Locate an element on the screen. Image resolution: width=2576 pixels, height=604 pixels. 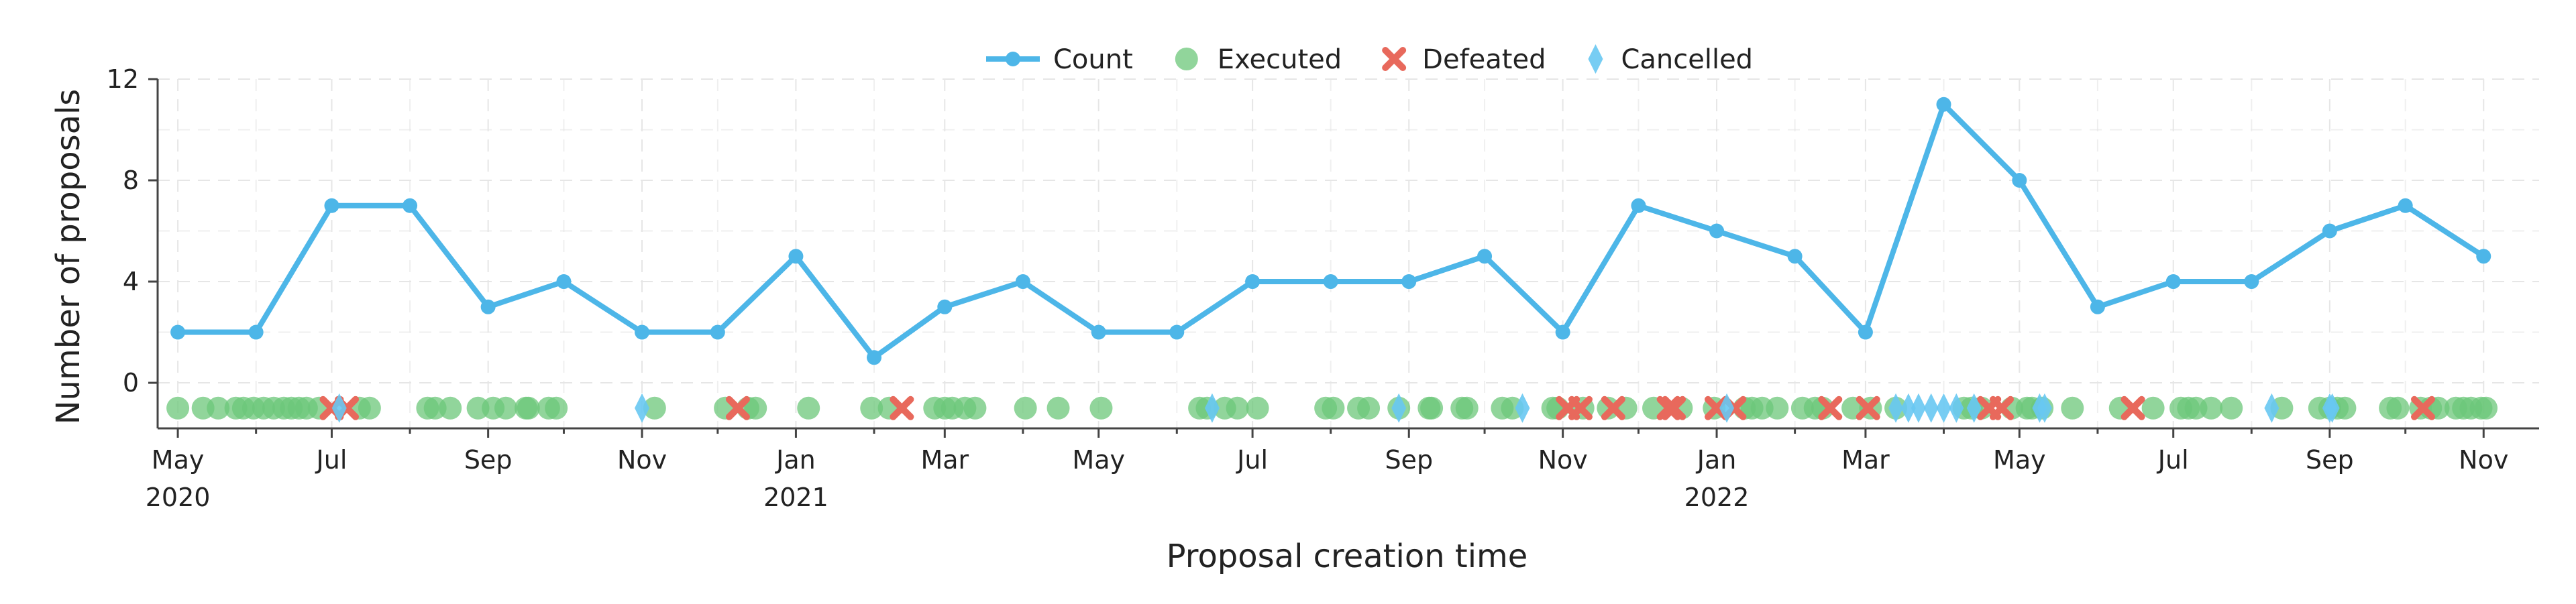
legend-swatch-defeated is located at coordinates (1394, 59).